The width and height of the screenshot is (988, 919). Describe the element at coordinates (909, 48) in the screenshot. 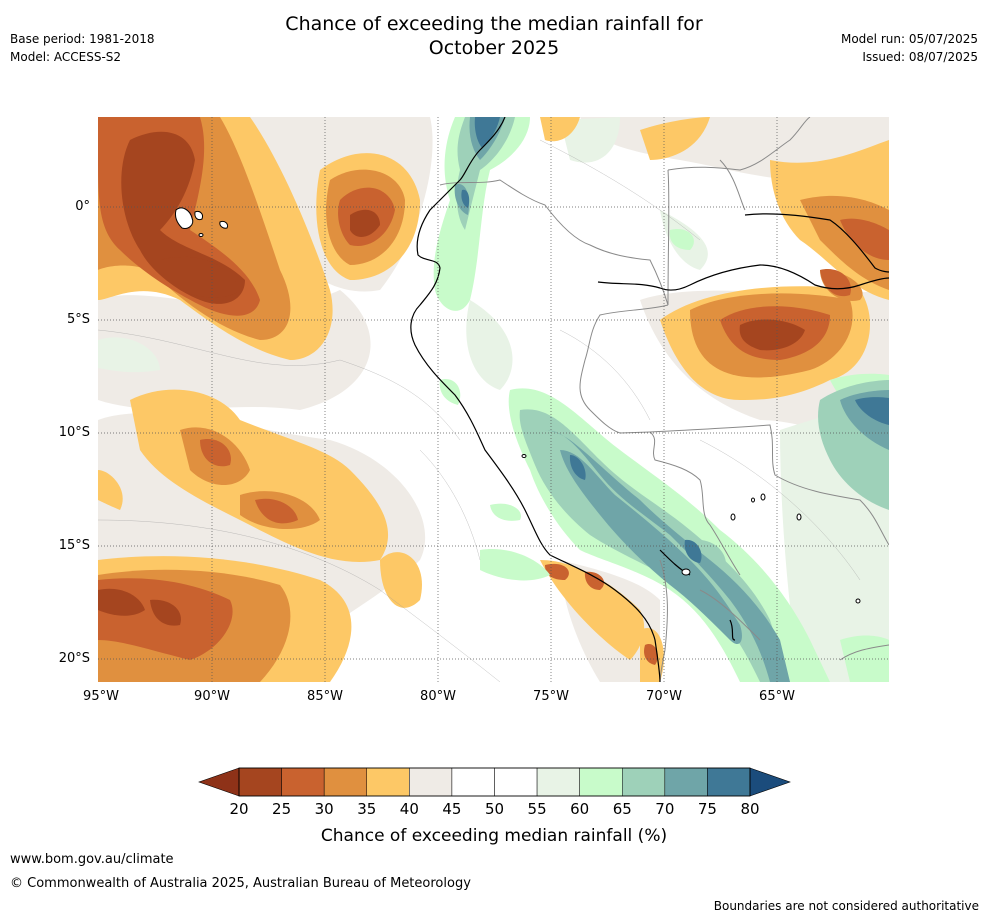

I see `meta-right: Model run: 05/07/2025 Issued: 08/07/2025` at that location.